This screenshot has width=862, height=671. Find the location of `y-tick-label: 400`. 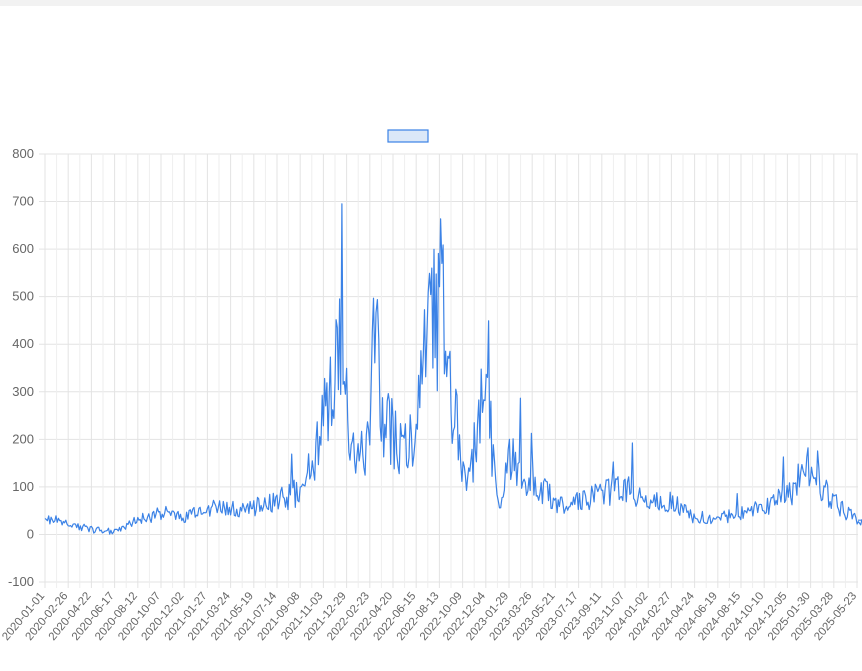

y-tick-label: 400 is located at coordinates (23, 343).